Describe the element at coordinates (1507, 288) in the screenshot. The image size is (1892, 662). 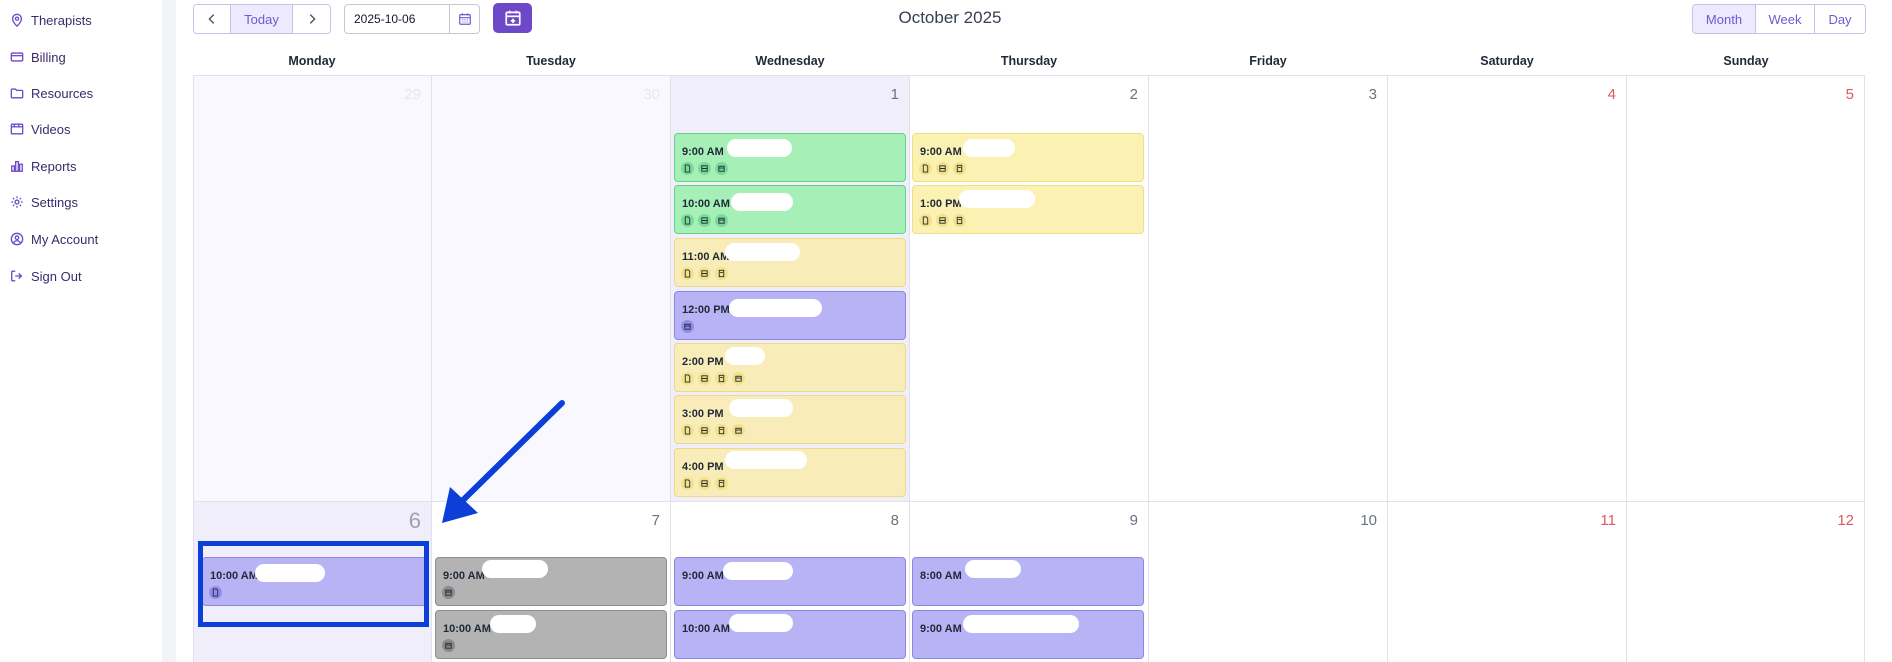
I see `day-cell-4: 4` at that location.